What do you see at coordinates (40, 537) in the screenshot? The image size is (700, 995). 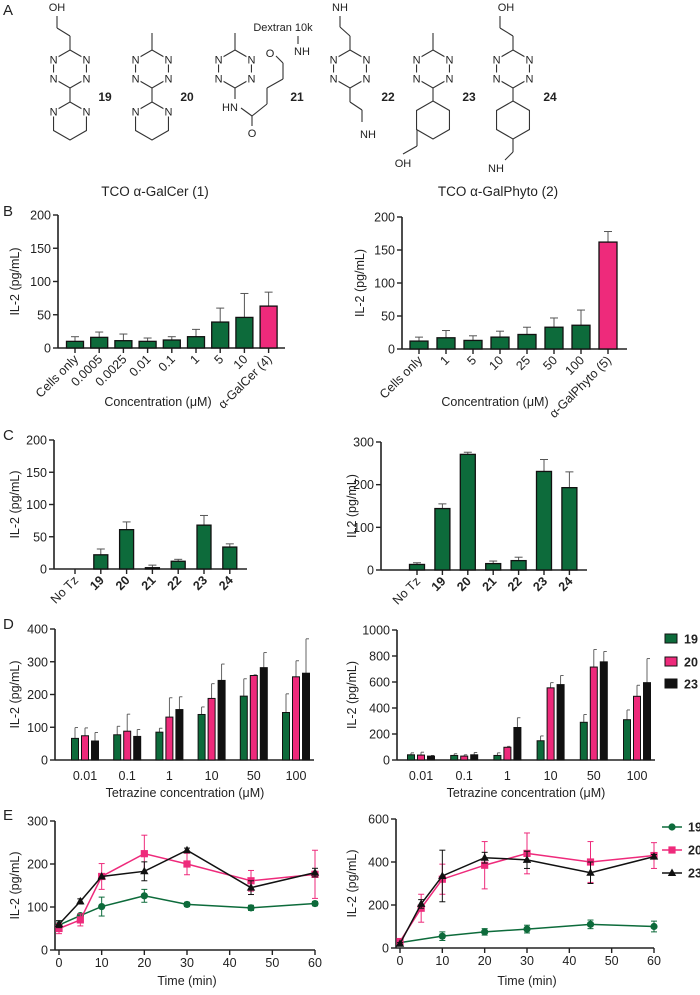 I see `y-tick-label: 50` at bounding box center [40, 537].